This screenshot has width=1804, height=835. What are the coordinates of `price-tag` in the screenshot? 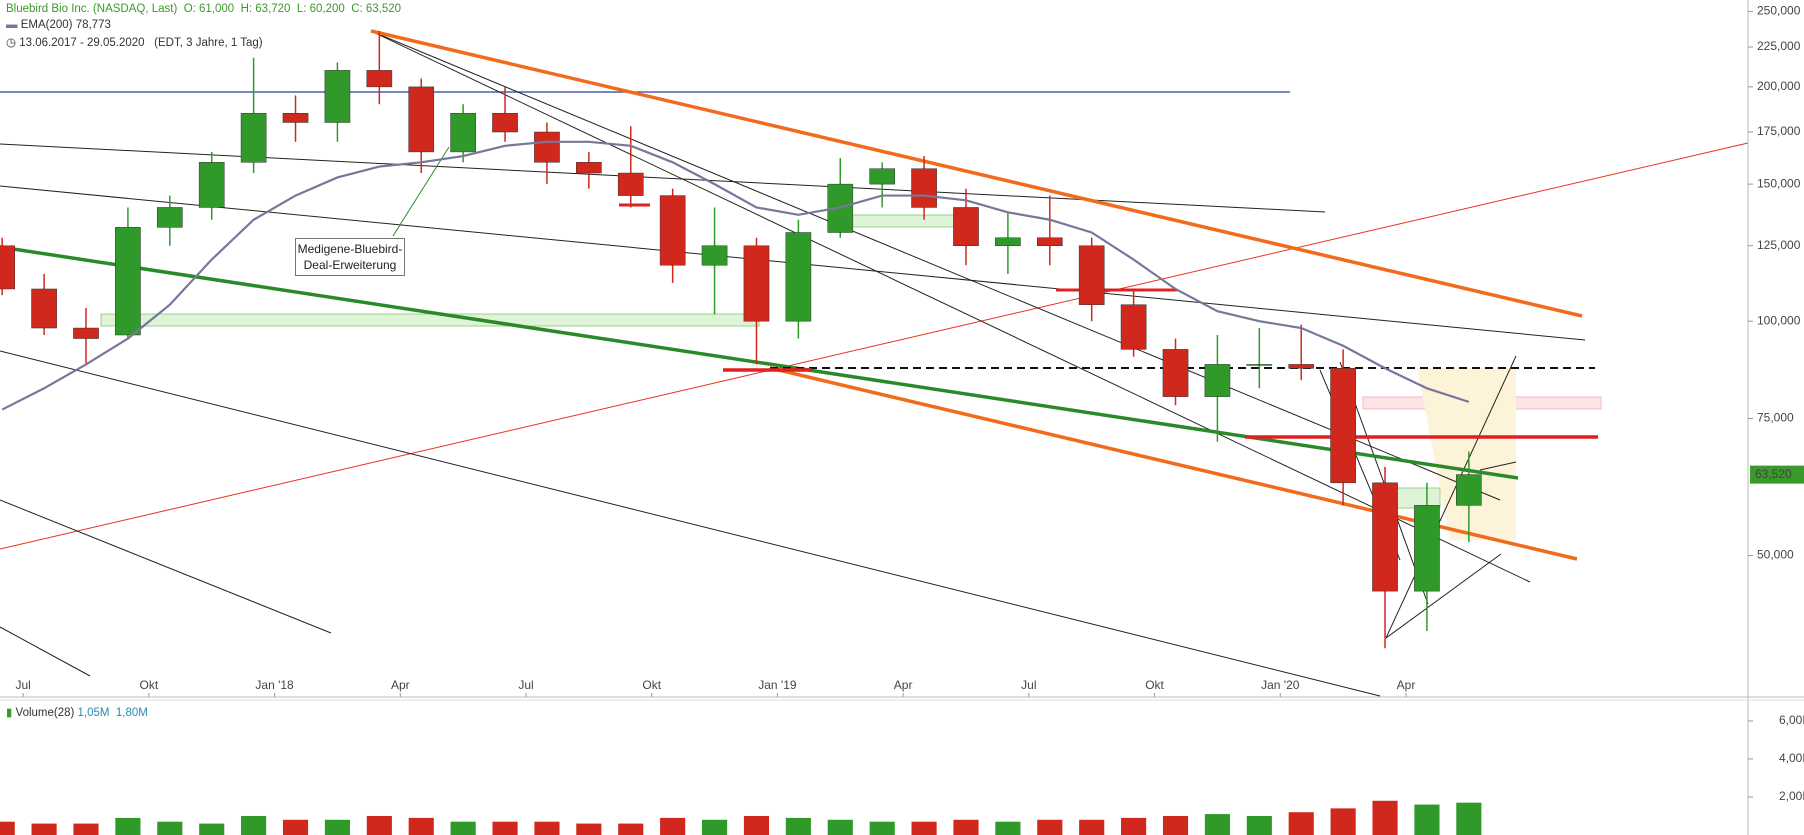 It's located at (1777, 474).